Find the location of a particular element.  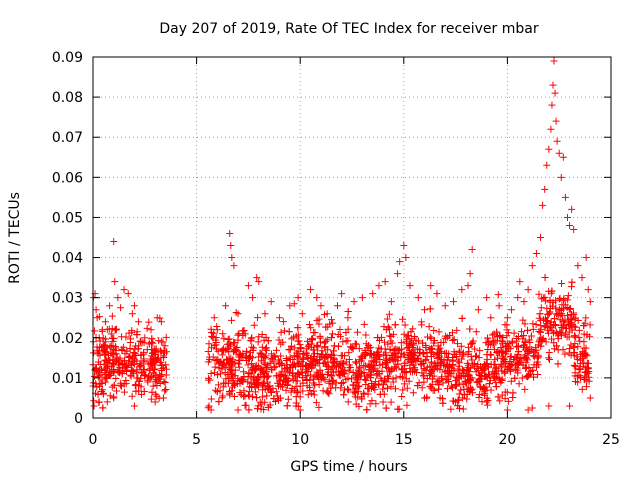

y-tick-label: 0.04 is located at coordinates (67, 259).